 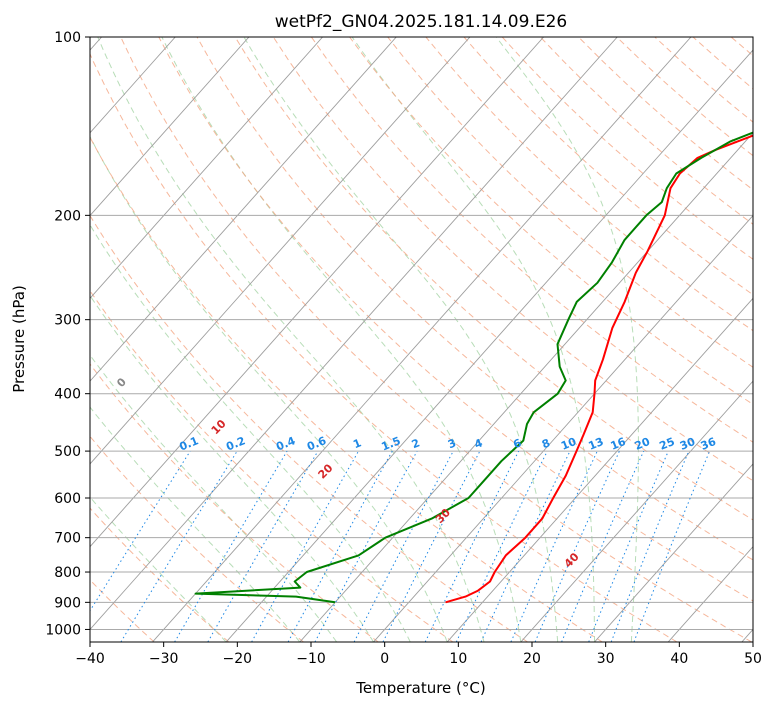 What do you see at coordinates (595, 444) in the screenshot?
I see `mixing-ratio-label: 13` at bounding box center [595, 444].